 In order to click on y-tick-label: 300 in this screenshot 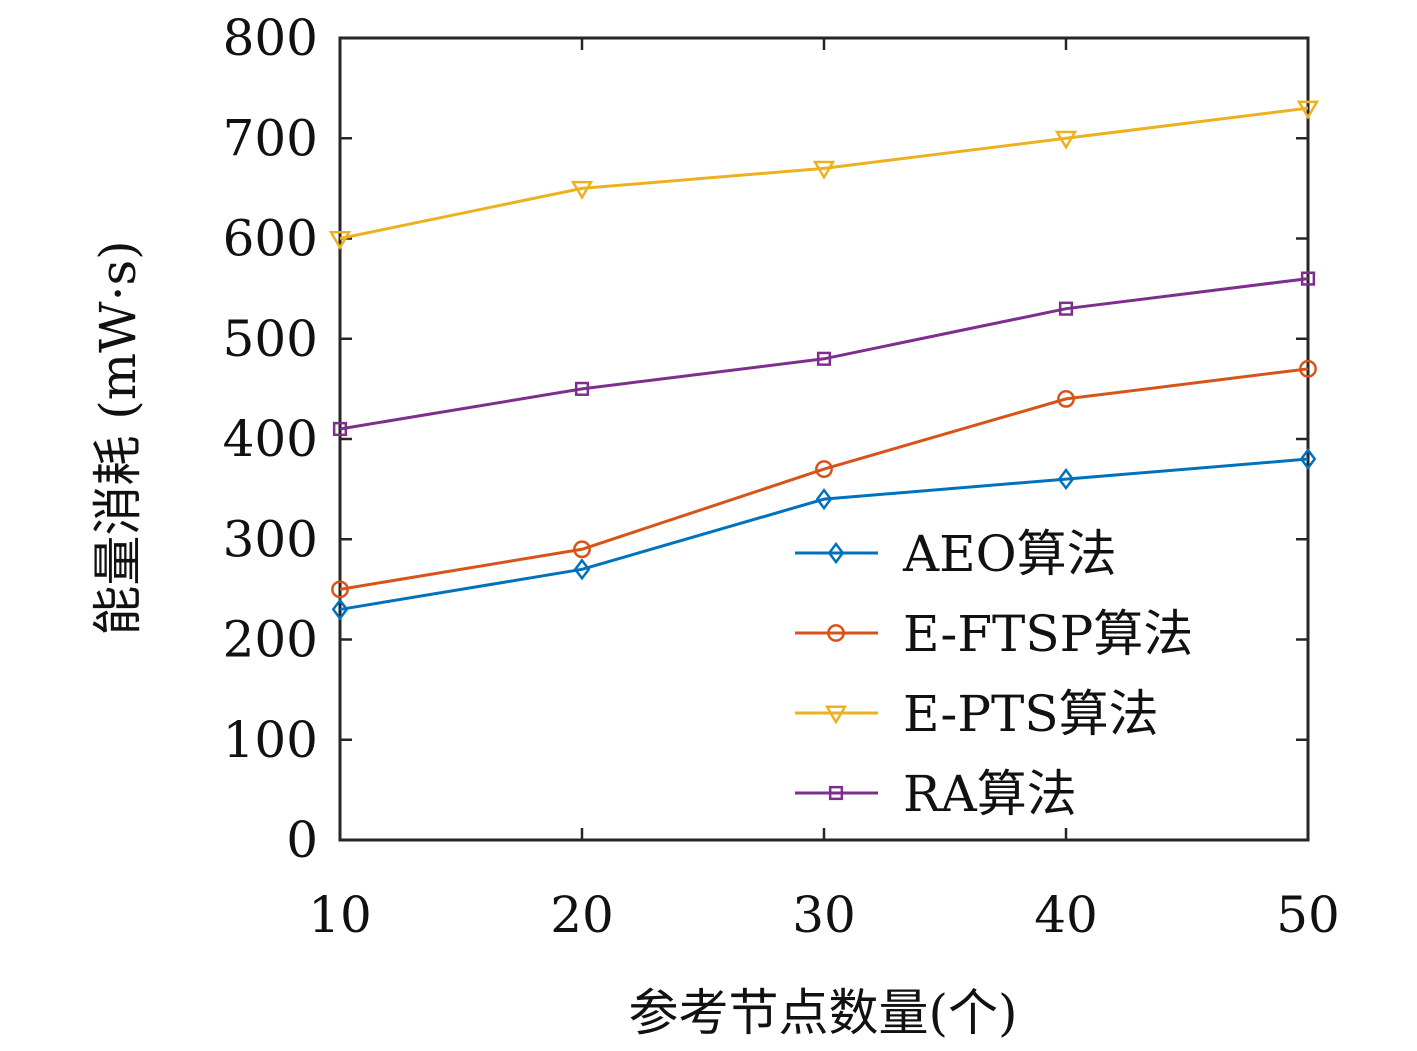, I will do `click(270, 539)`.